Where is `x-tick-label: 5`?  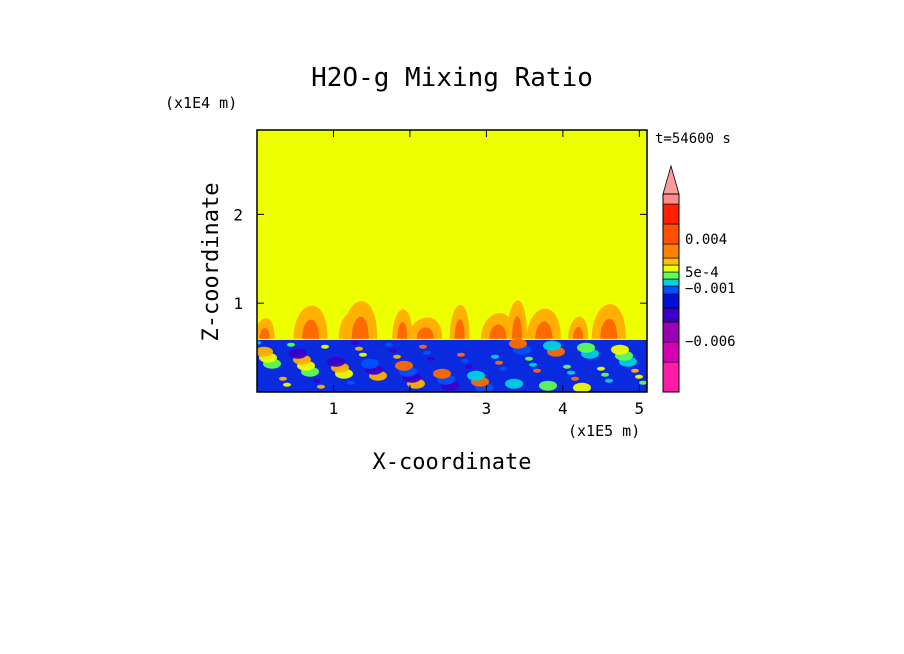
x-tick-label: 5 is located at coordinates (640, 408).